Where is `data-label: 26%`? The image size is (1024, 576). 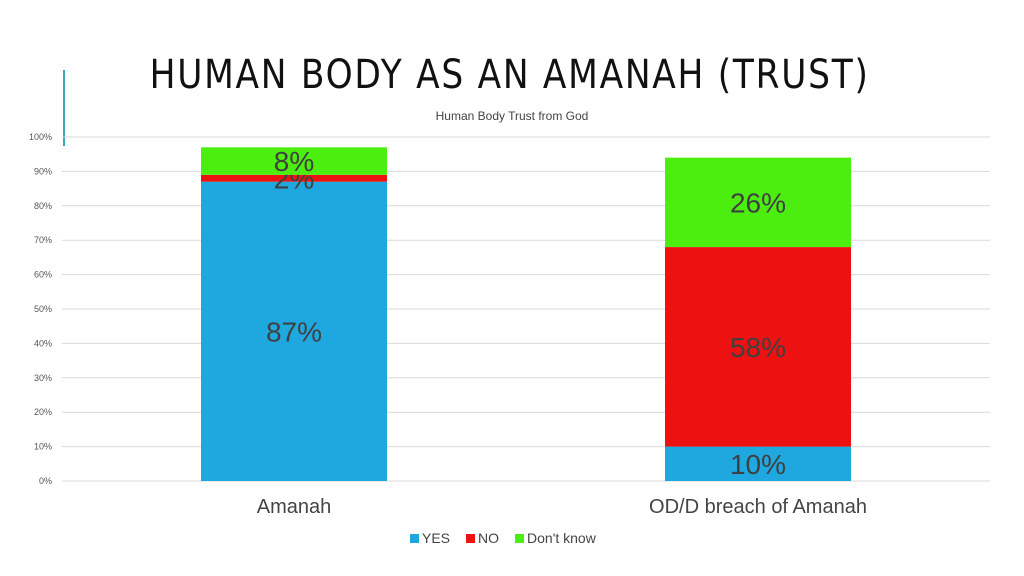
data-label: 26% is located at coordinates (758, 202).